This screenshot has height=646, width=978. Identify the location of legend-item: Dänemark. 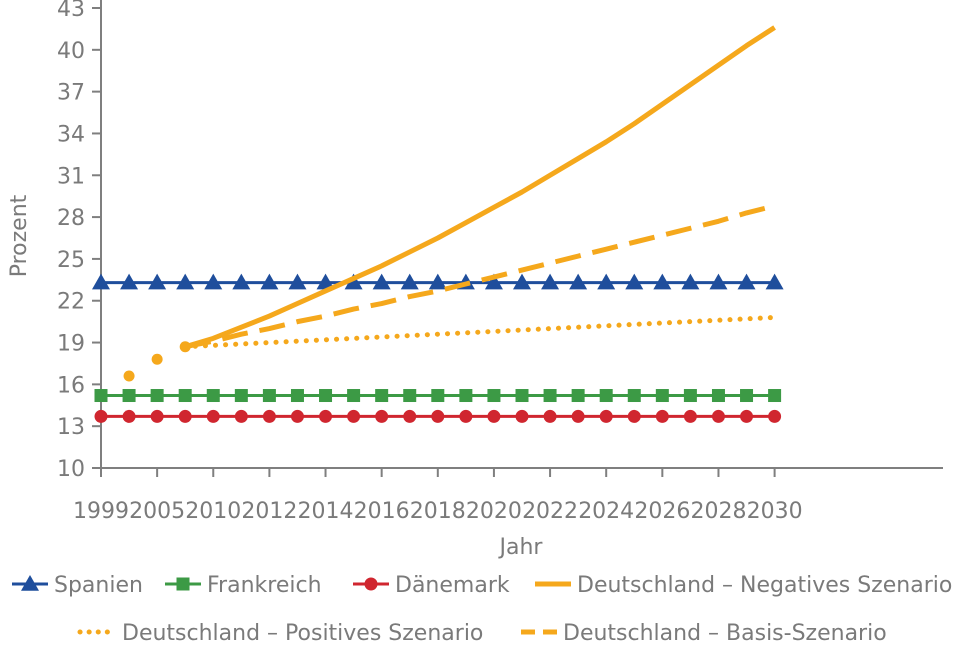
(431, 585).